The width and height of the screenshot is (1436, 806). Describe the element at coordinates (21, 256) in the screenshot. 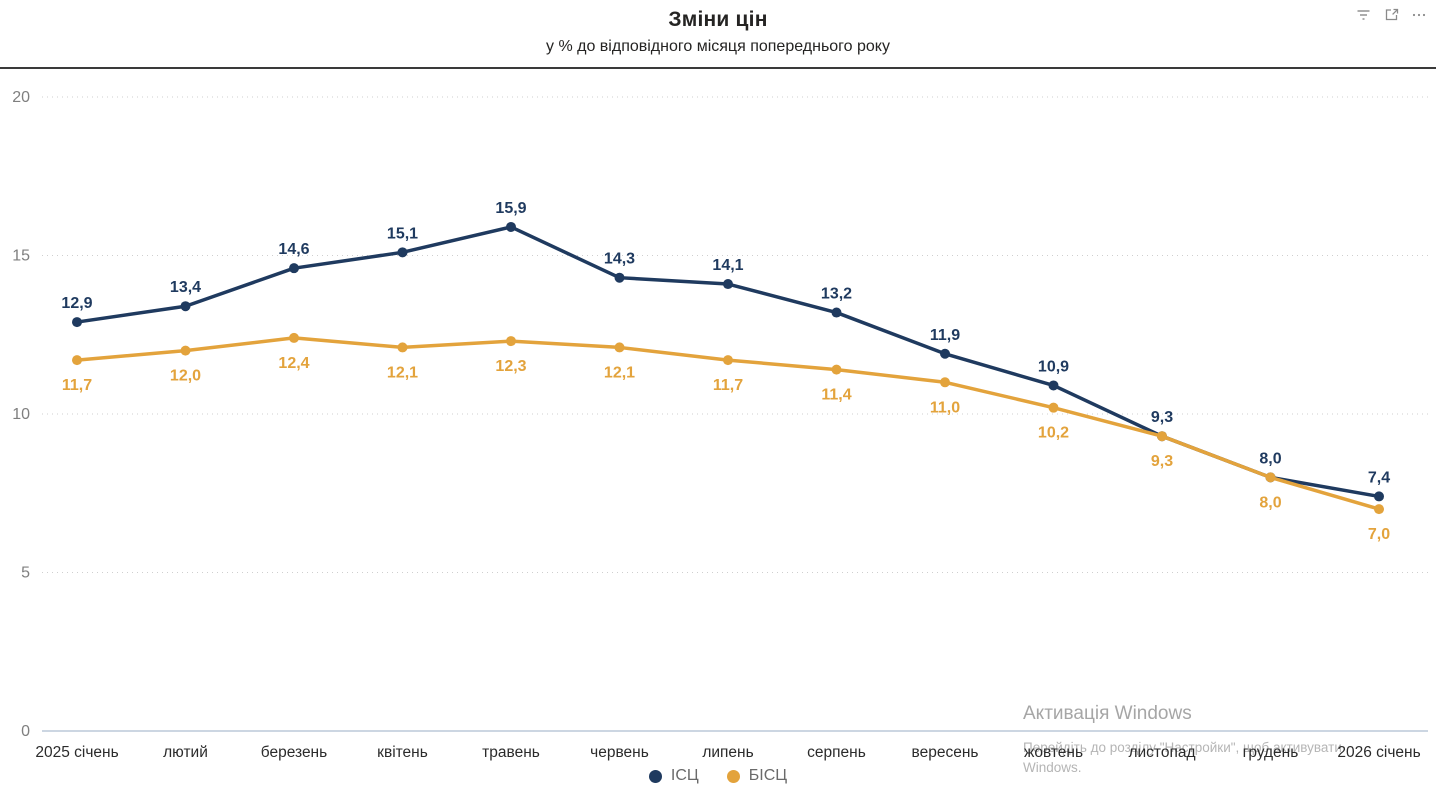

I see `y-tick-label-15: 15` at that location.